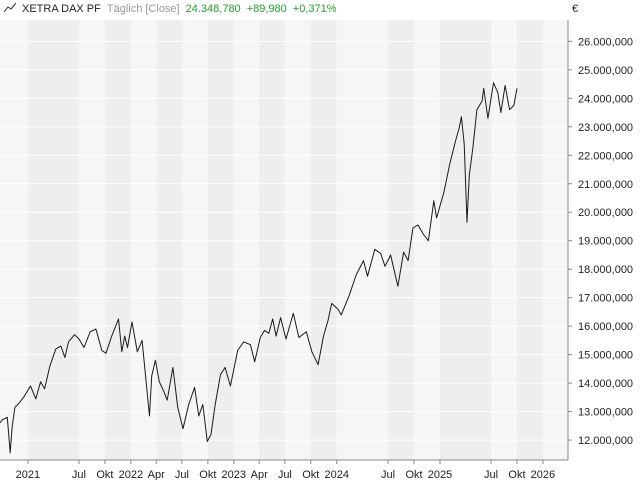 The image size is (640, 480). I want to click on y-tick-label: 17.000,000, so click(605, 299).